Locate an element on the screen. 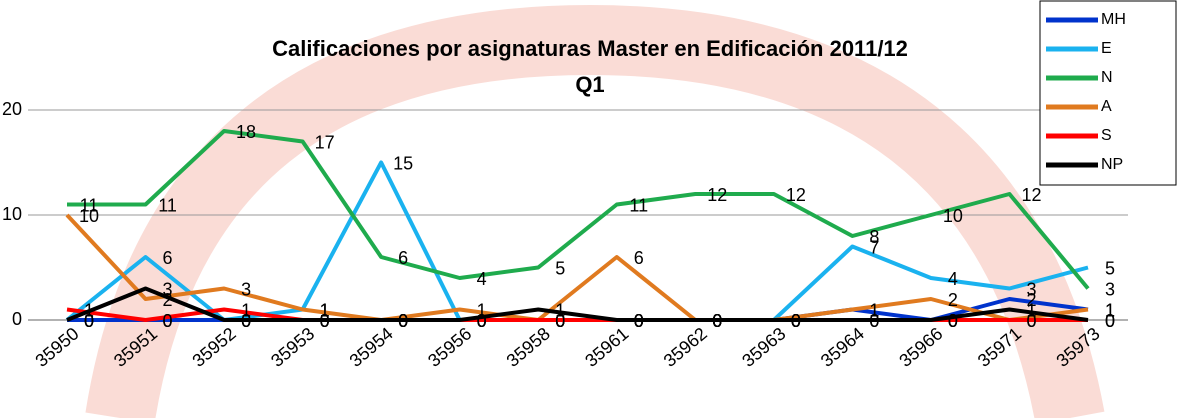  data-label: 18 is located at coordinates (246, 132).